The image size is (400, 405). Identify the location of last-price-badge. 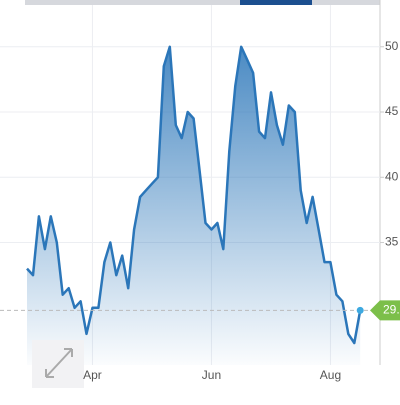
(385, 310).